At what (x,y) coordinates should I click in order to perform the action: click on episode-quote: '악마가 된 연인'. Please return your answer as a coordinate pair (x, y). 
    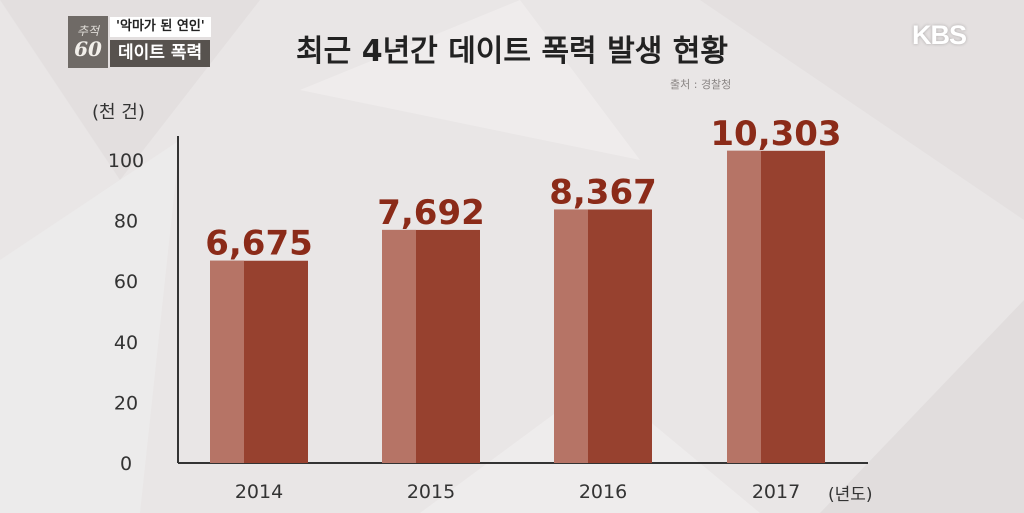
    Looking at the image, I should click on (160, 27).